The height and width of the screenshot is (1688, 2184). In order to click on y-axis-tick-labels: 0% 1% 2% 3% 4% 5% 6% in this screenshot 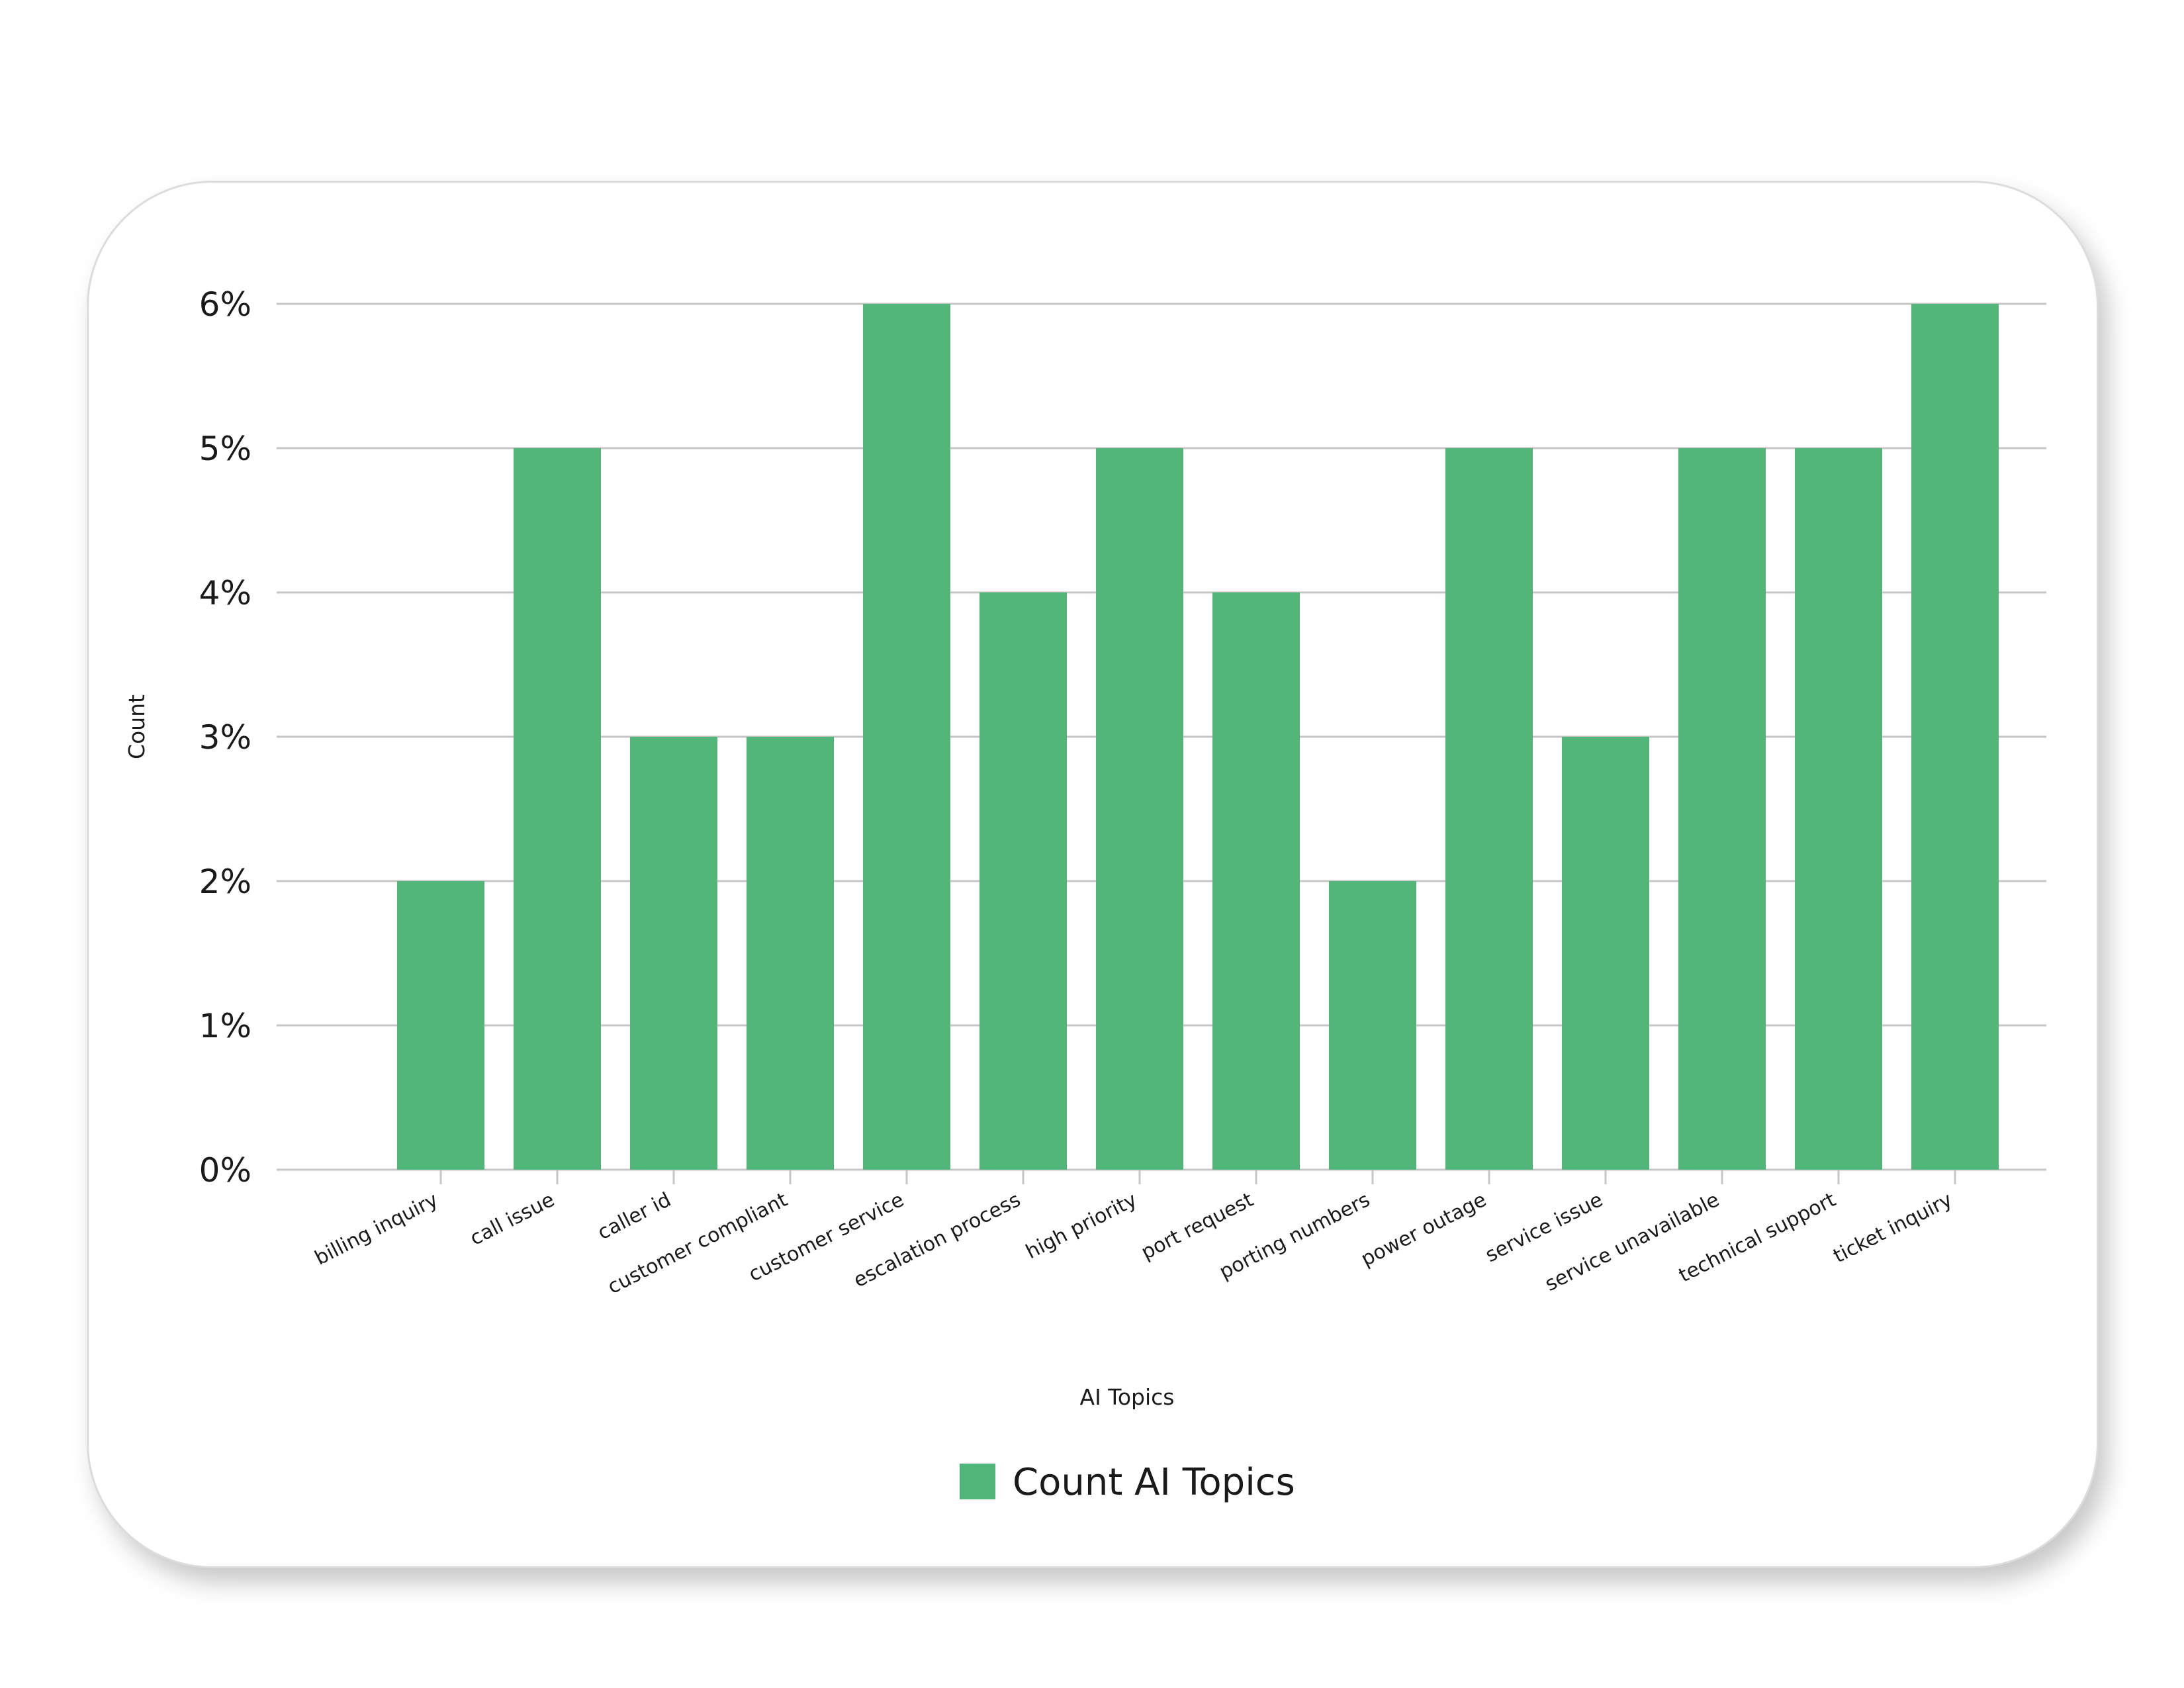, I will do `click(225, 737)`.